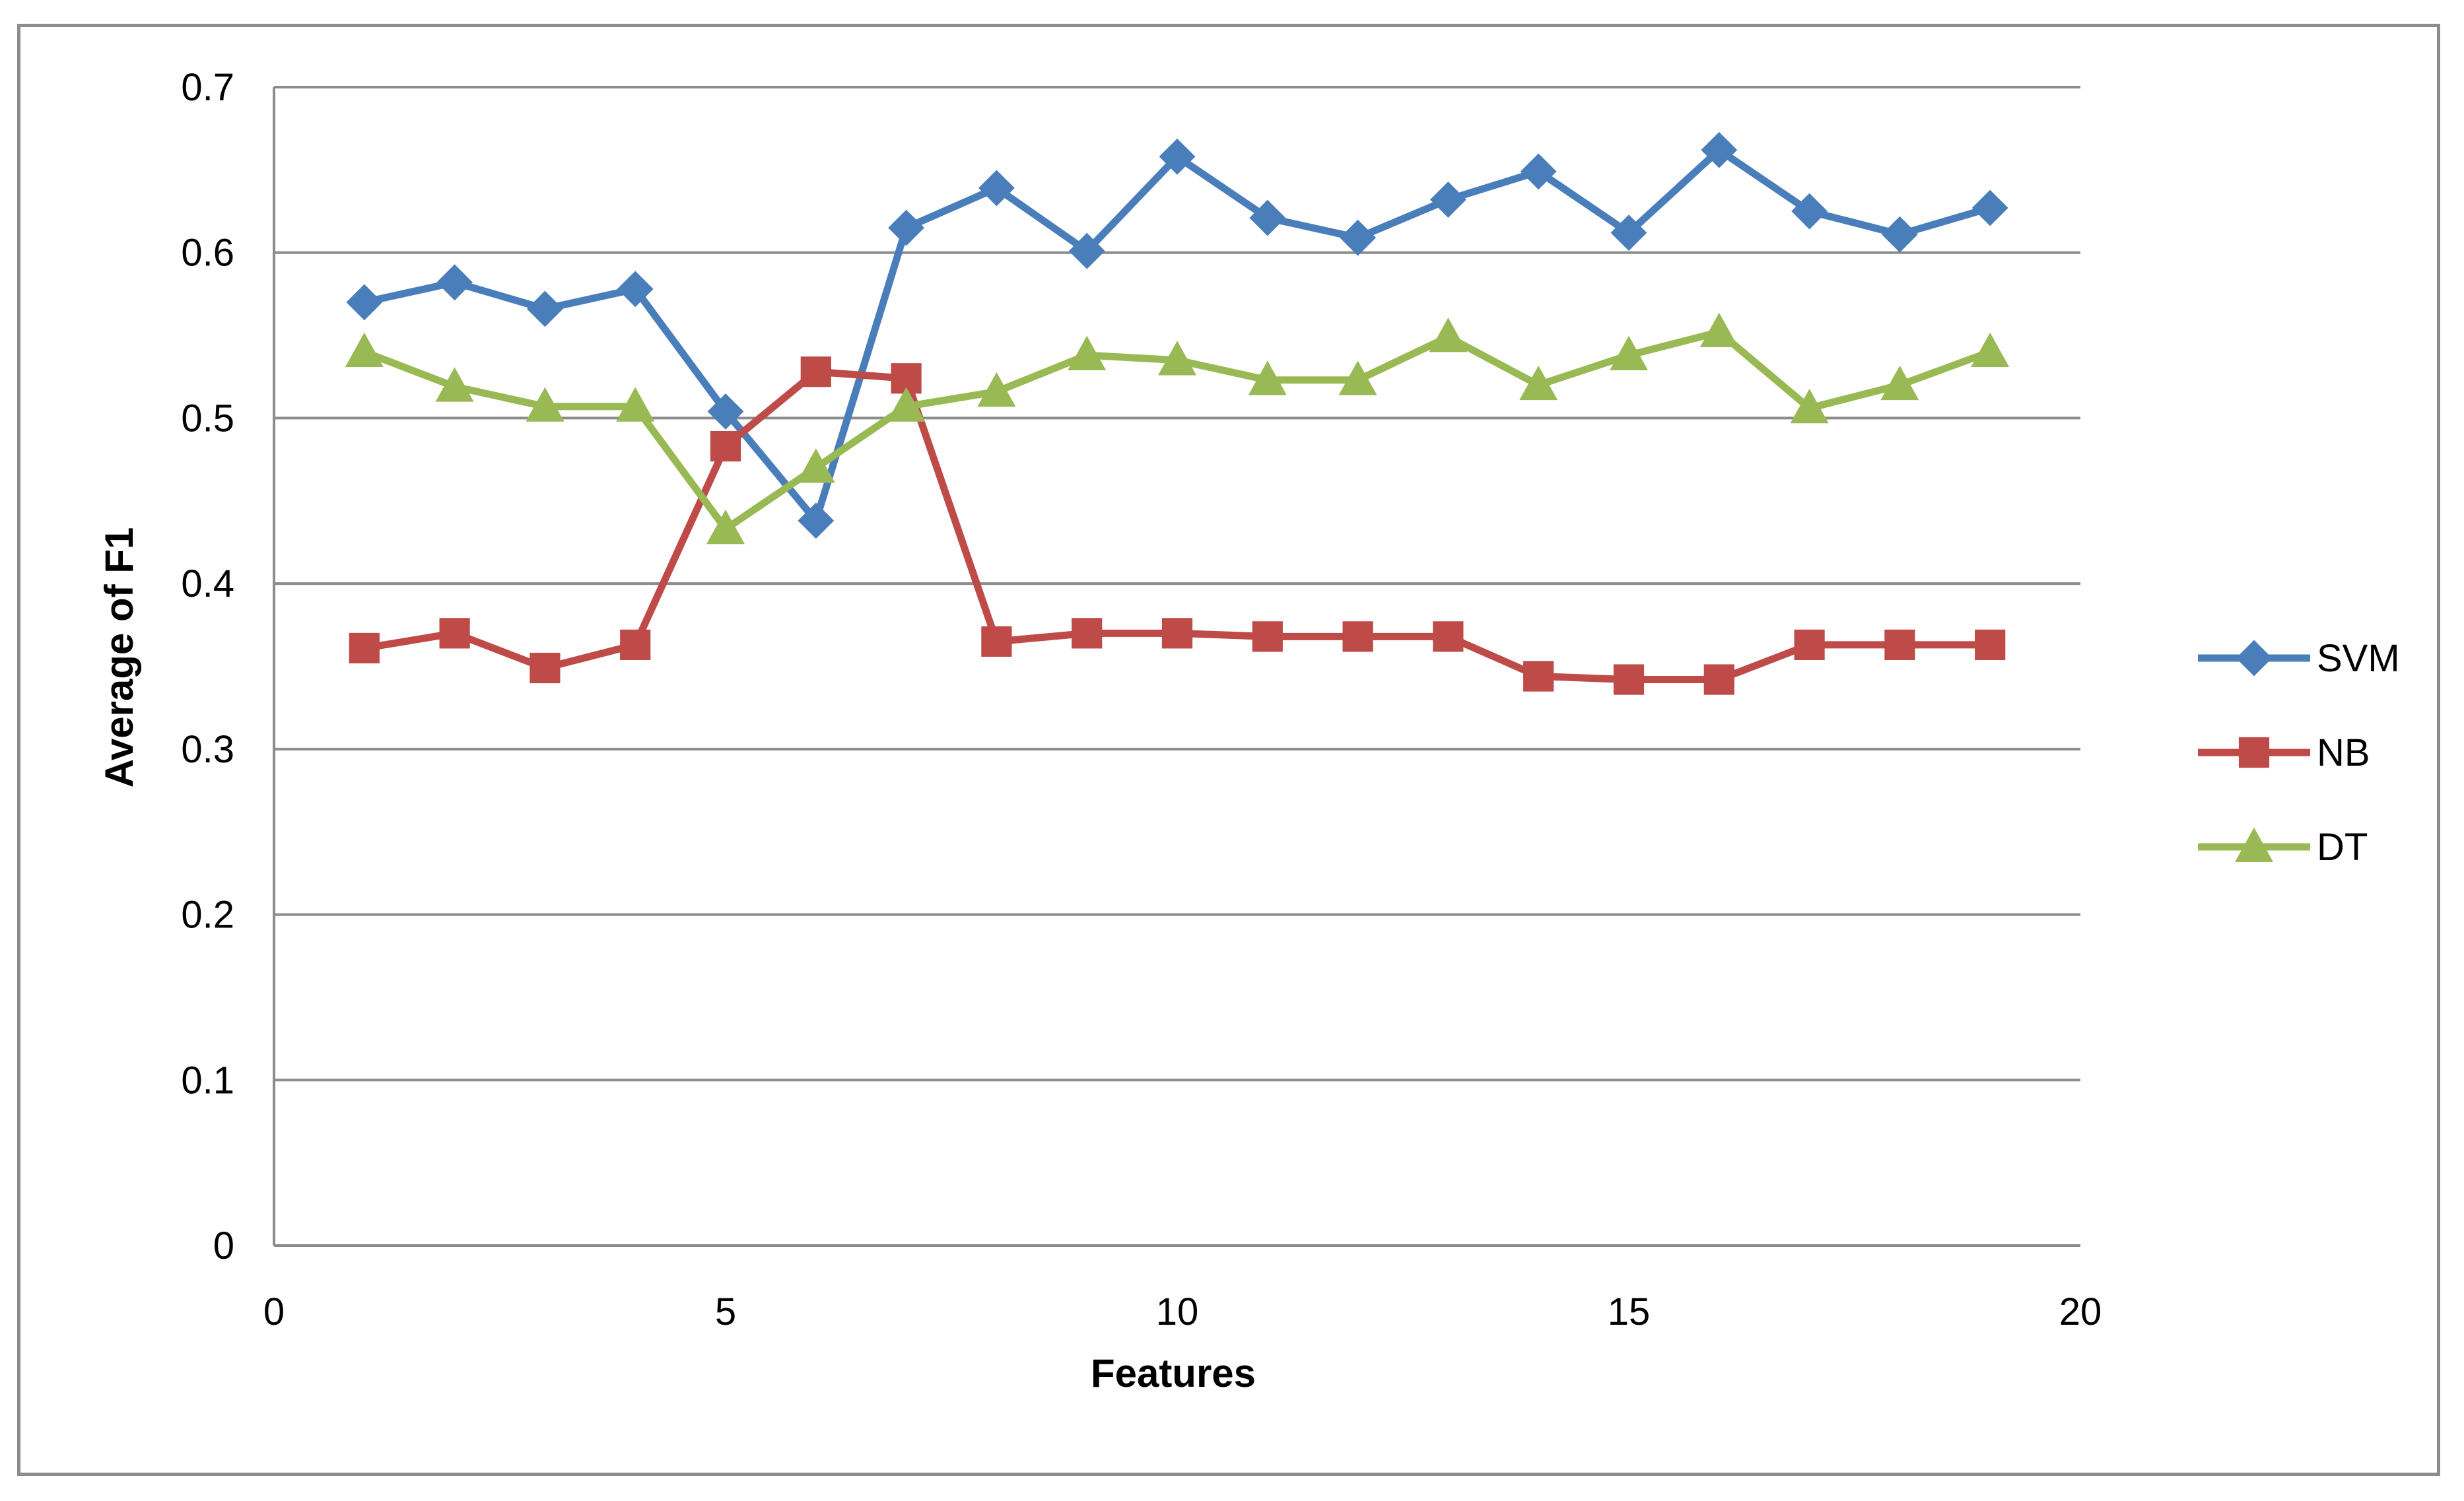 The height and width of the screenshot is (1501, 2464). I want to click on series-dt, so click(1177, 428).